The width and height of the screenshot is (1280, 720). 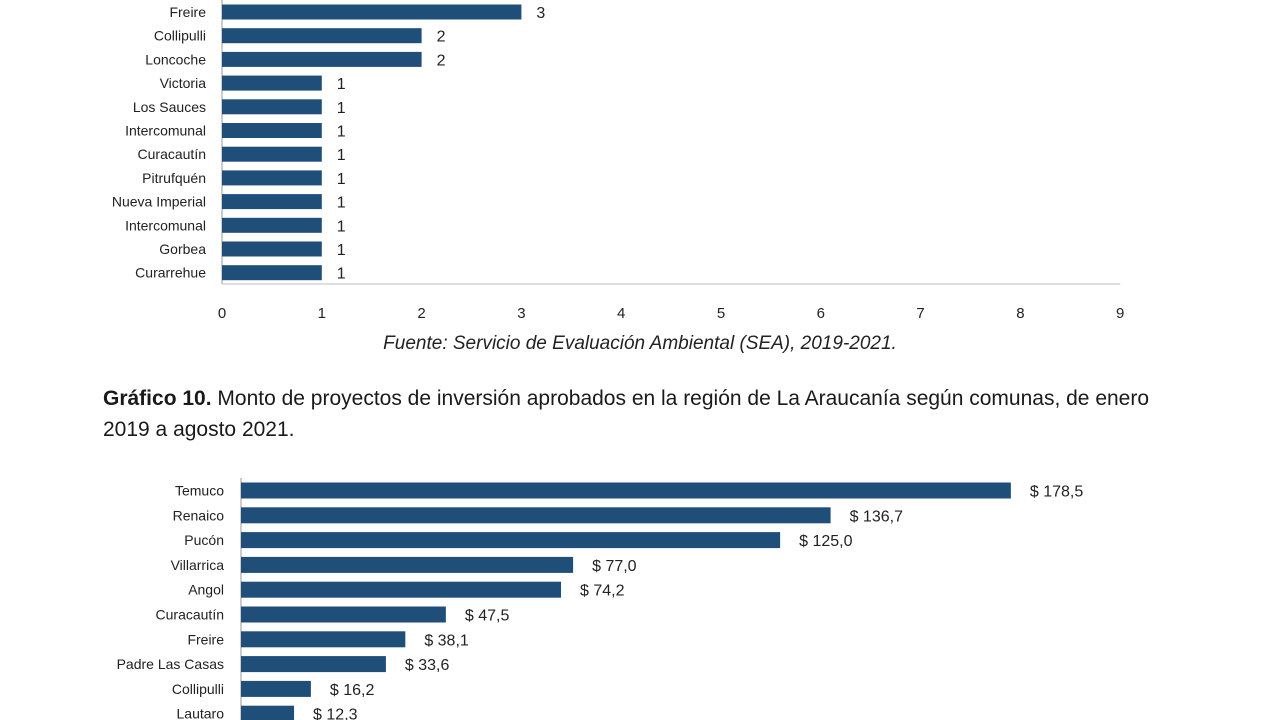 I want to click on category-label: Temuco, so click(x=199, y=491).